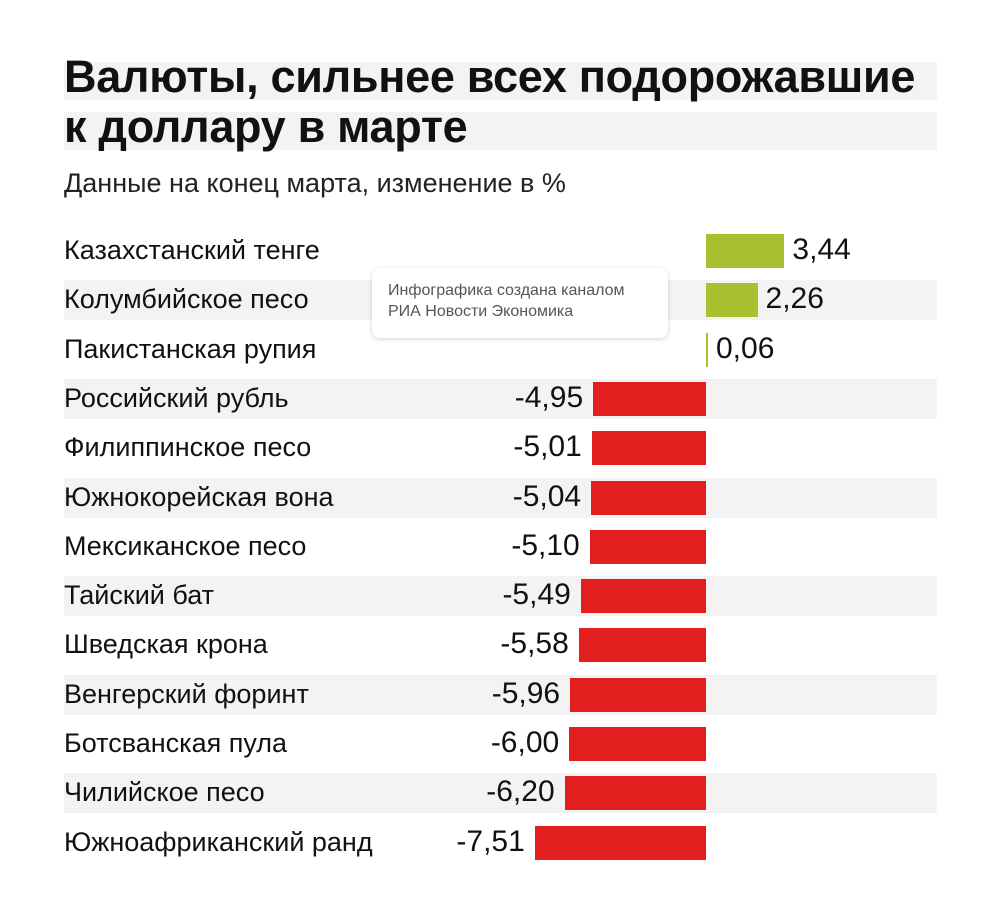 The width and height of the screenshot is (1000, 899). What do you see at coordinates (525, 742) in the screenshot?
I see `data-label: -6,00` at bounding box center [525, 742].